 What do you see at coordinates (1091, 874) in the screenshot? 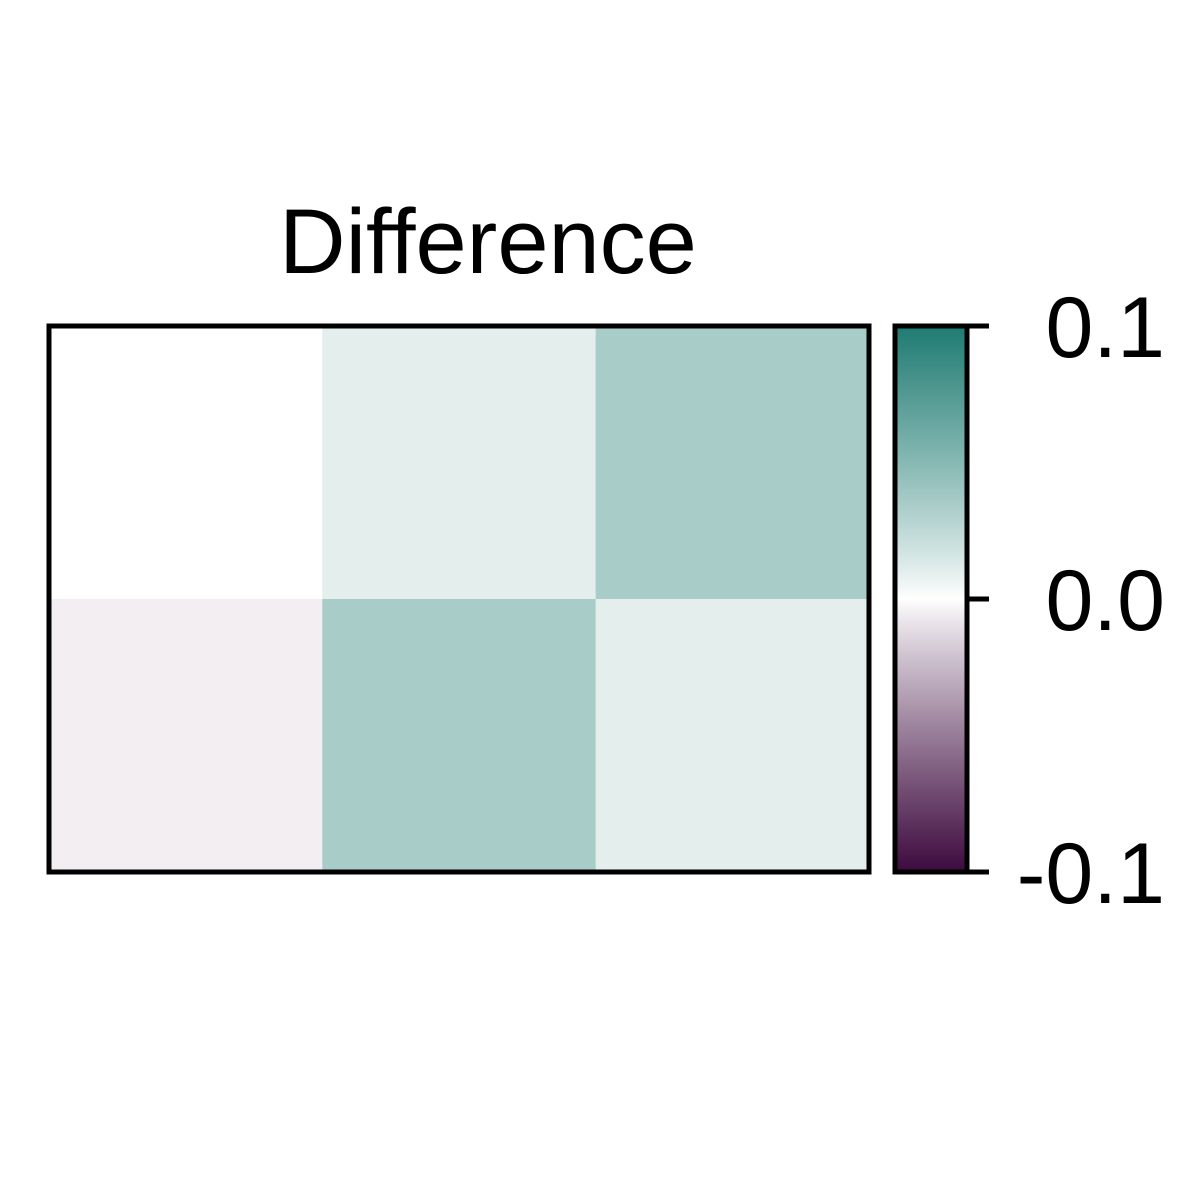
I see `colorbar-tick-label: -0.1` at bounding box center [1091, 874].